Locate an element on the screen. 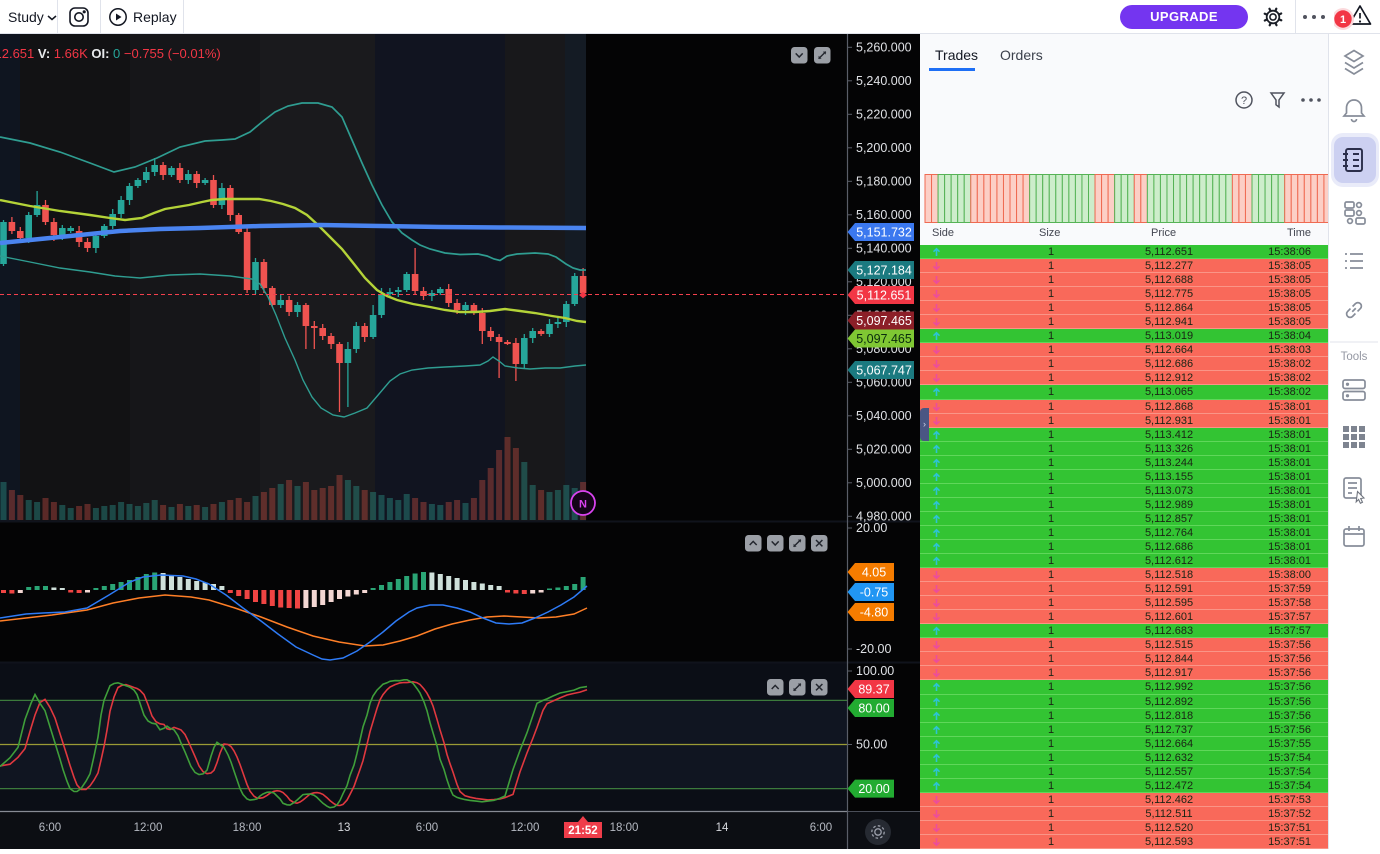 The height and width of the screenshot is (854, 1380). svg-text: 5,040.000 is located at coordinates (884, 416).